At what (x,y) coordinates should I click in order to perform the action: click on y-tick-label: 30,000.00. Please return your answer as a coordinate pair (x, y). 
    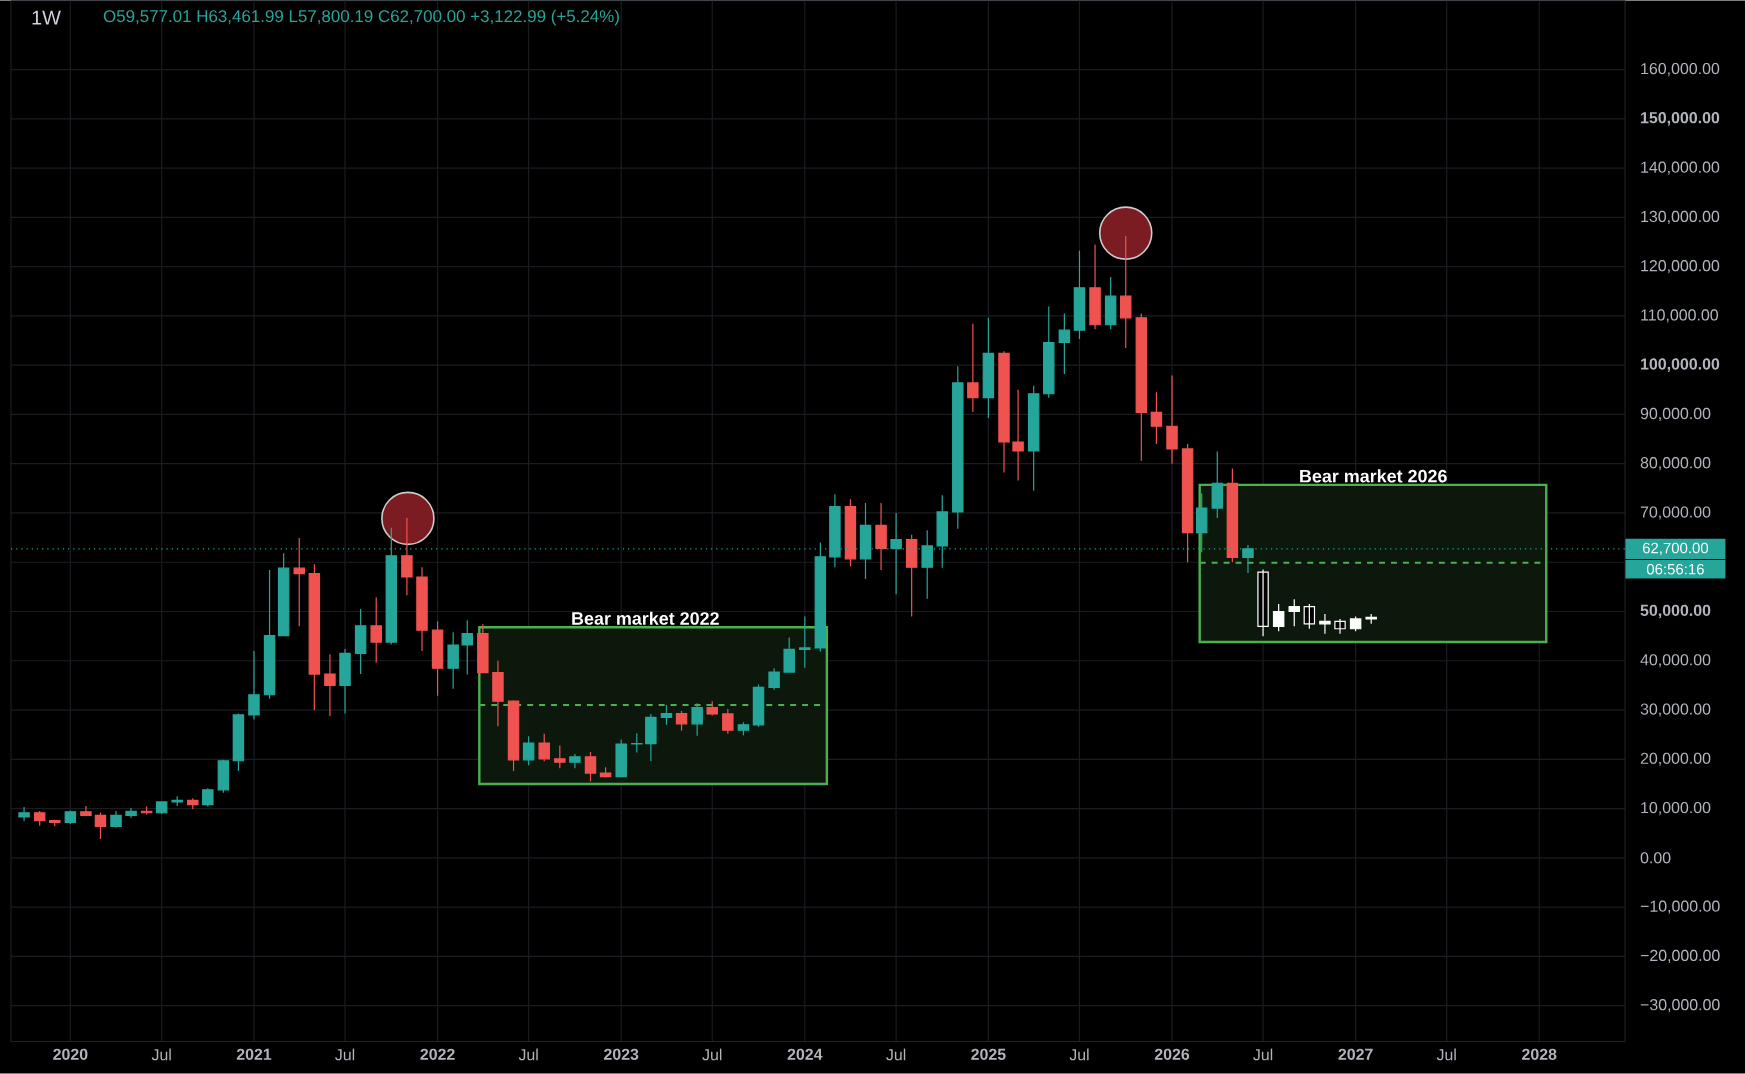
    Looking at the image, I should click on (1675, 710).